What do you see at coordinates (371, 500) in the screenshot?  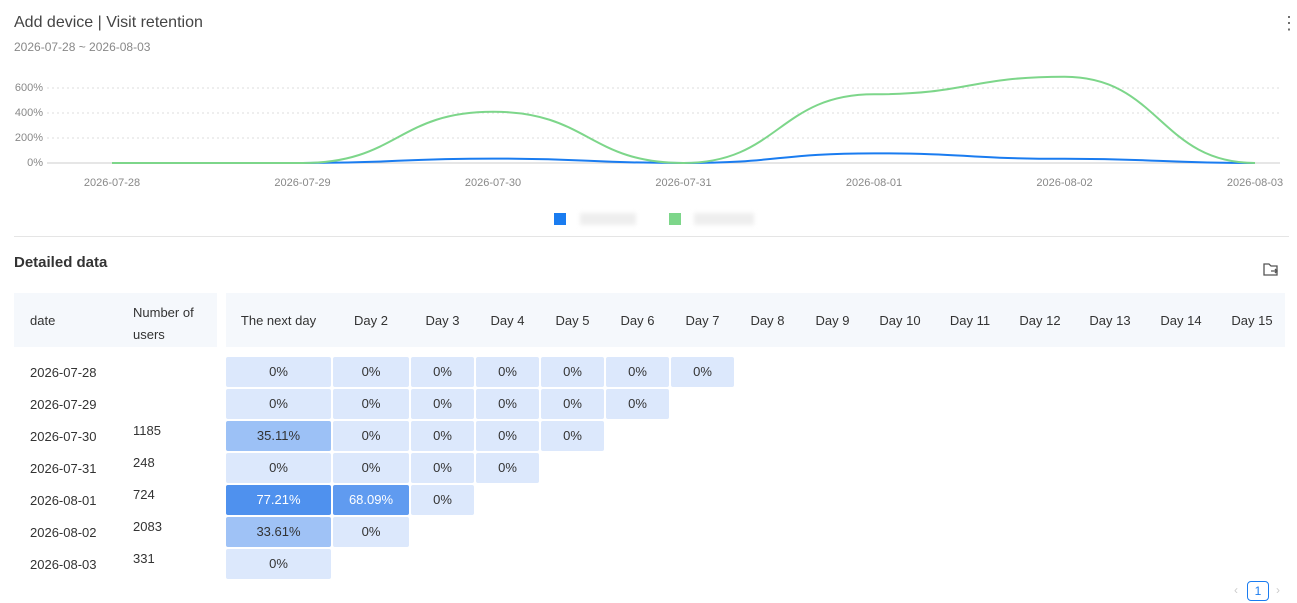 I see `retention-cell: 68.09%` at bounding box center [371, 500].